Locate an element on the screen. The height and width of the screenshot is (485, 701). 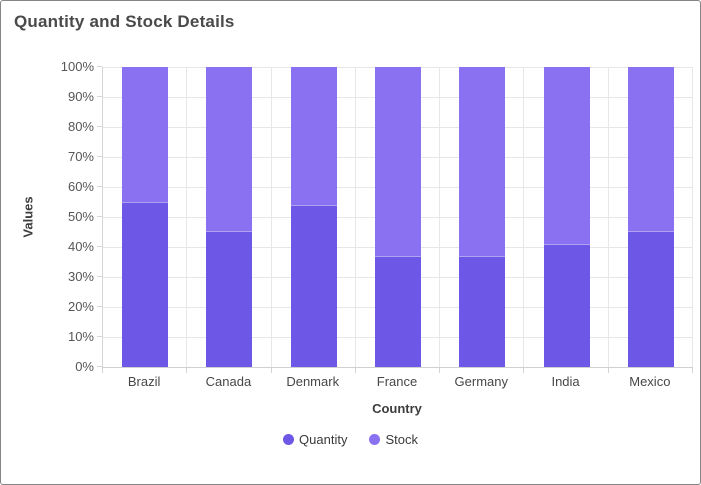
y-tick-label-10: 10% is located at coordinates (80, 336).